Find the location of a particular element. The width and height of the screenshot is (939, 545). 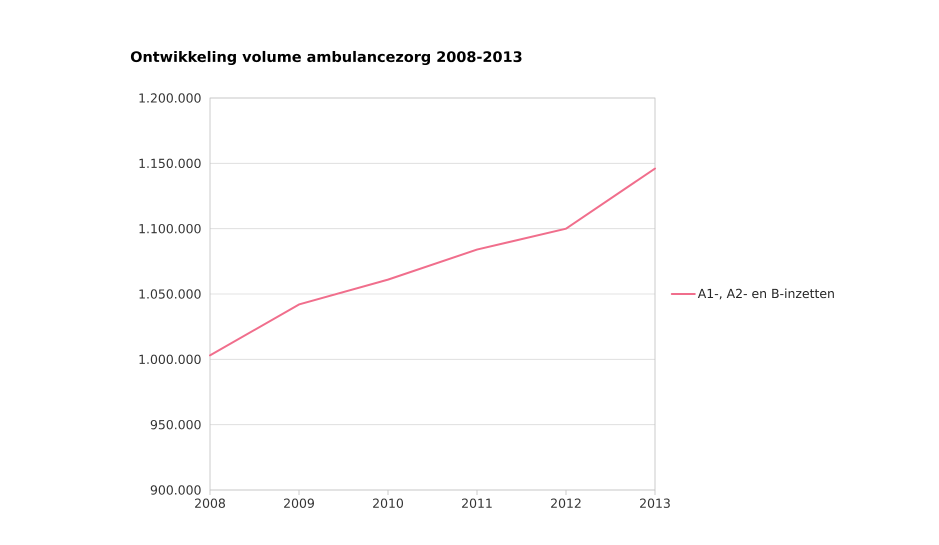

x-tick-label: 2009 is located at coordinates (299, 503).